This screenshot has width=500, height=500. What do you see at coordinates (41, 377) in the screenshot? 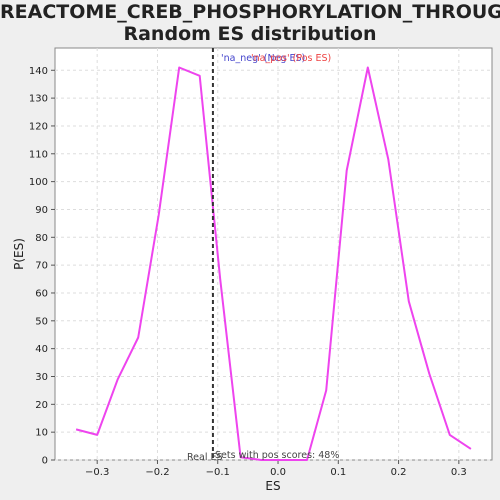
I see `y-tick-label: 30` at bounding box center [41, 377].